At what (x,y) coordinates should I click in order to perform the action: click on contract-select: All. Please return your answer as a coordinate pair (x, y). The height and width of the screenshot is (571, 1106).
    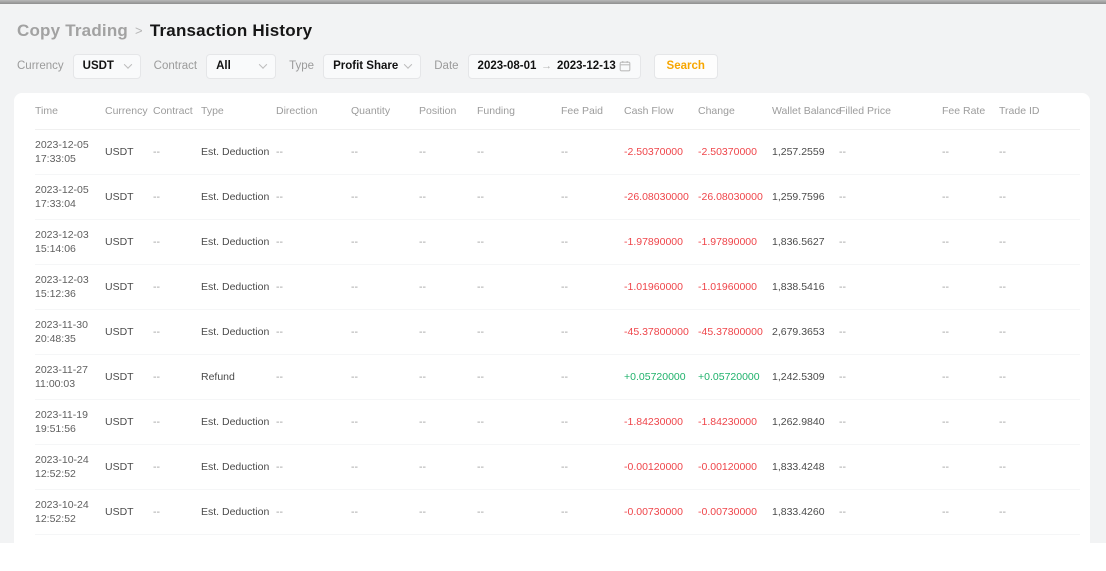
    Looking at the image, I should click on (241, 66).